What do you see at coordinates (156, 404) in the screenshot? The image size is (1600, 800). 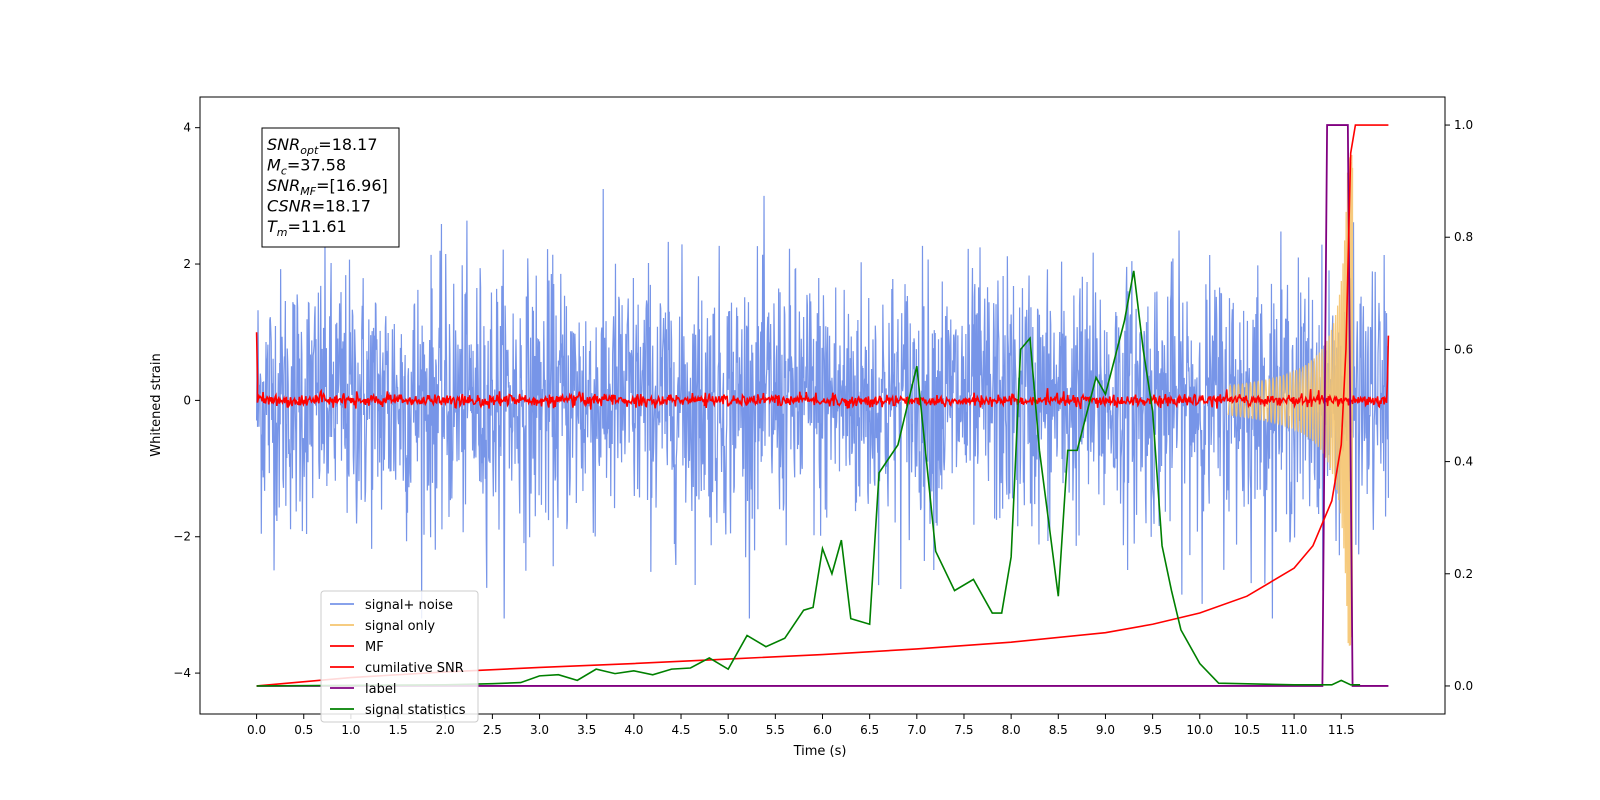 I see `y-axis-label: Whitened strain` at bounding box center [156, 404].